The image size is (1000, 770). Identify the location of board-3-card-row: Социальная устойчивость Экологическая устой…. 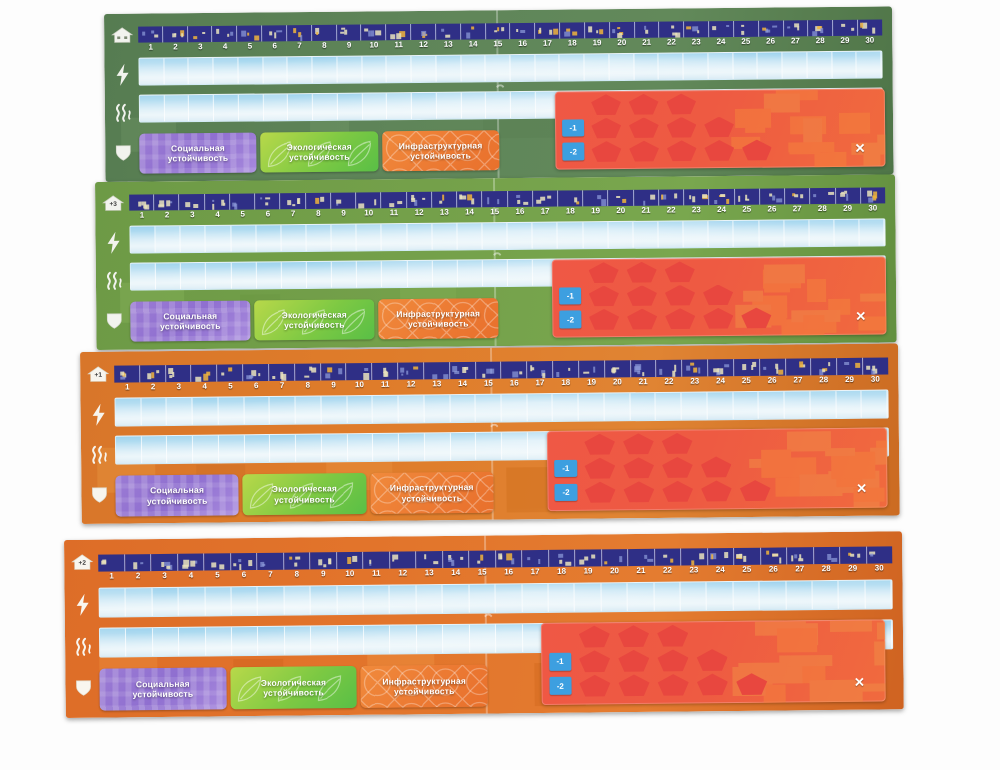
(304, 494).